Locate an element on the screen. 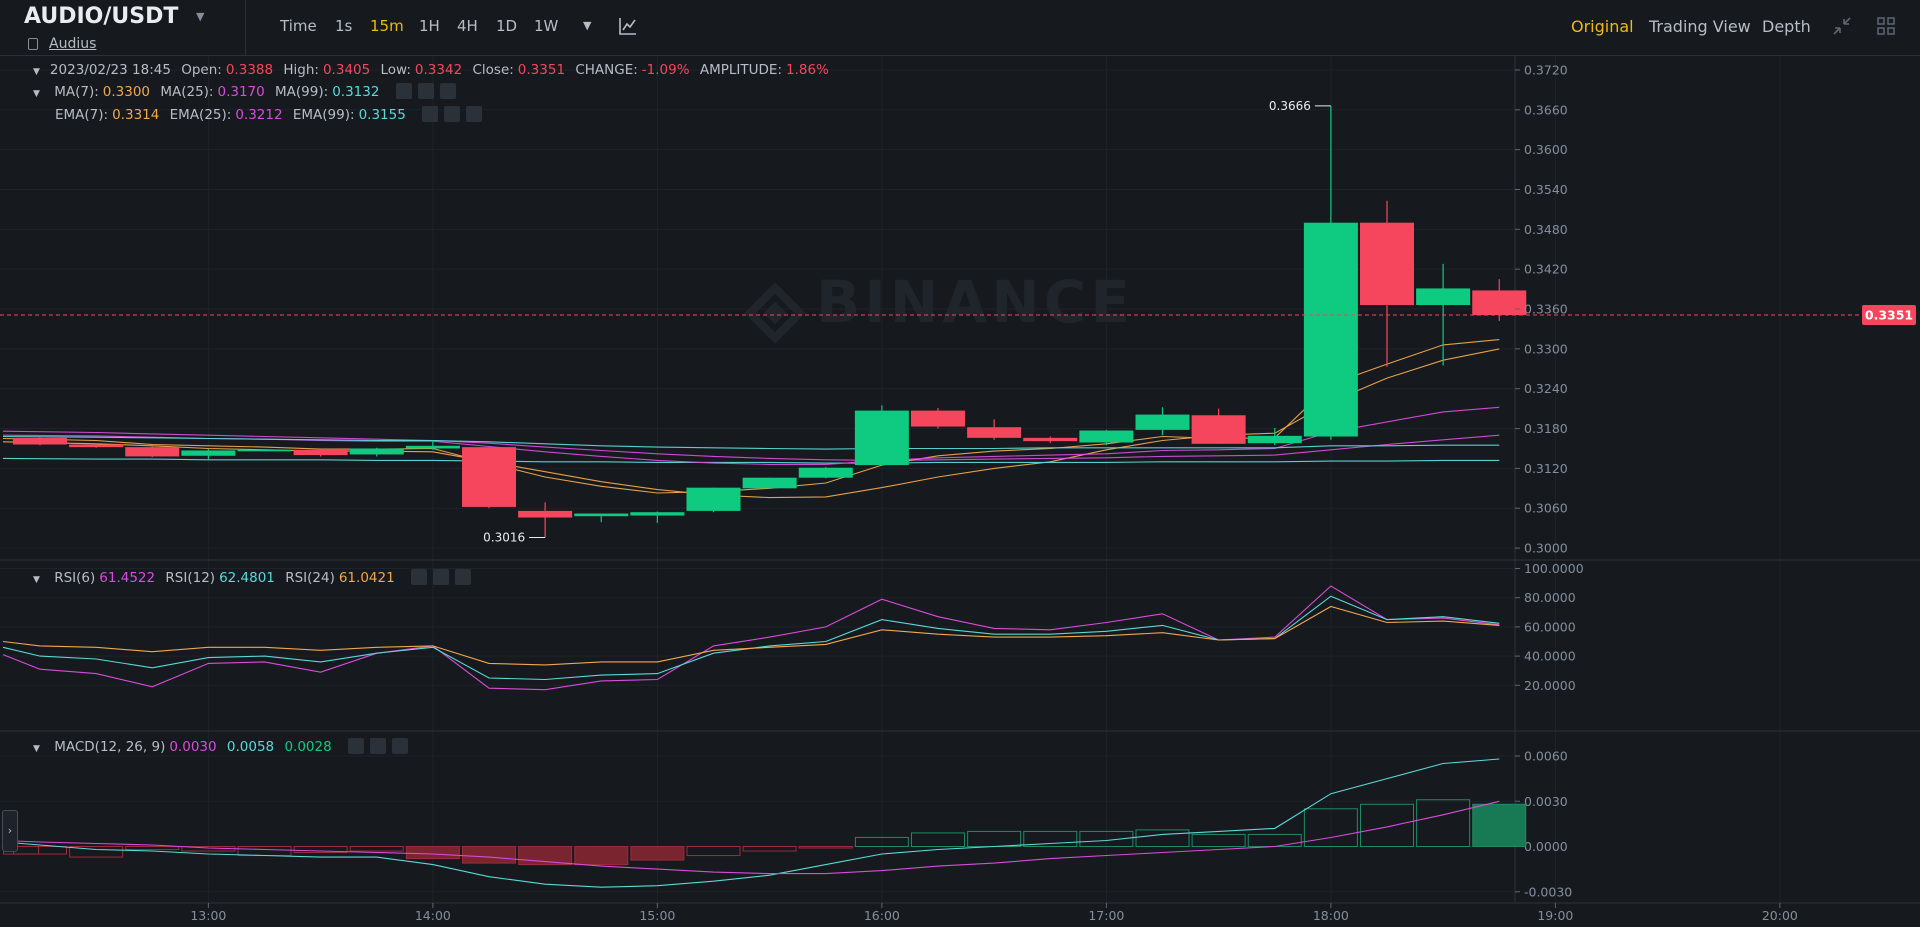  series-line-dea is located at coordinates (751, 837).